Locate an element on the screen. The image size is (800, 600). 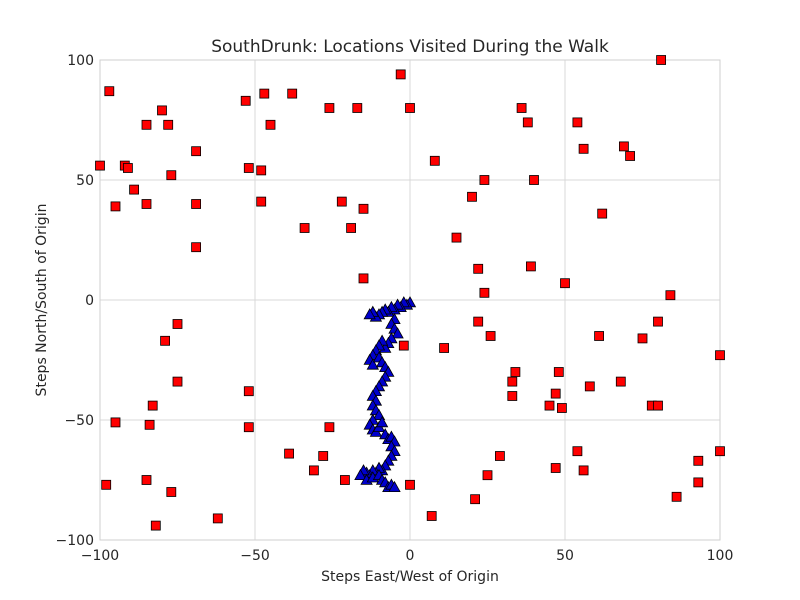
x-tick-label: 0 is located at coordinates (410, 556).